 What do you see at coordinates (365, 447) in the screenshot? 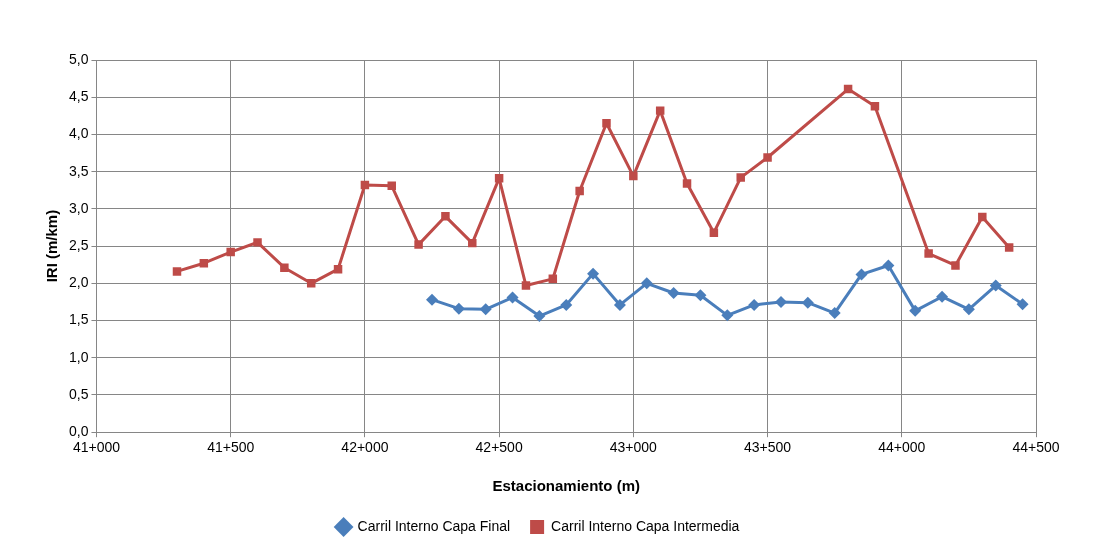
I see `x-tick-label: 42+000` at bounding box center [365, 447].